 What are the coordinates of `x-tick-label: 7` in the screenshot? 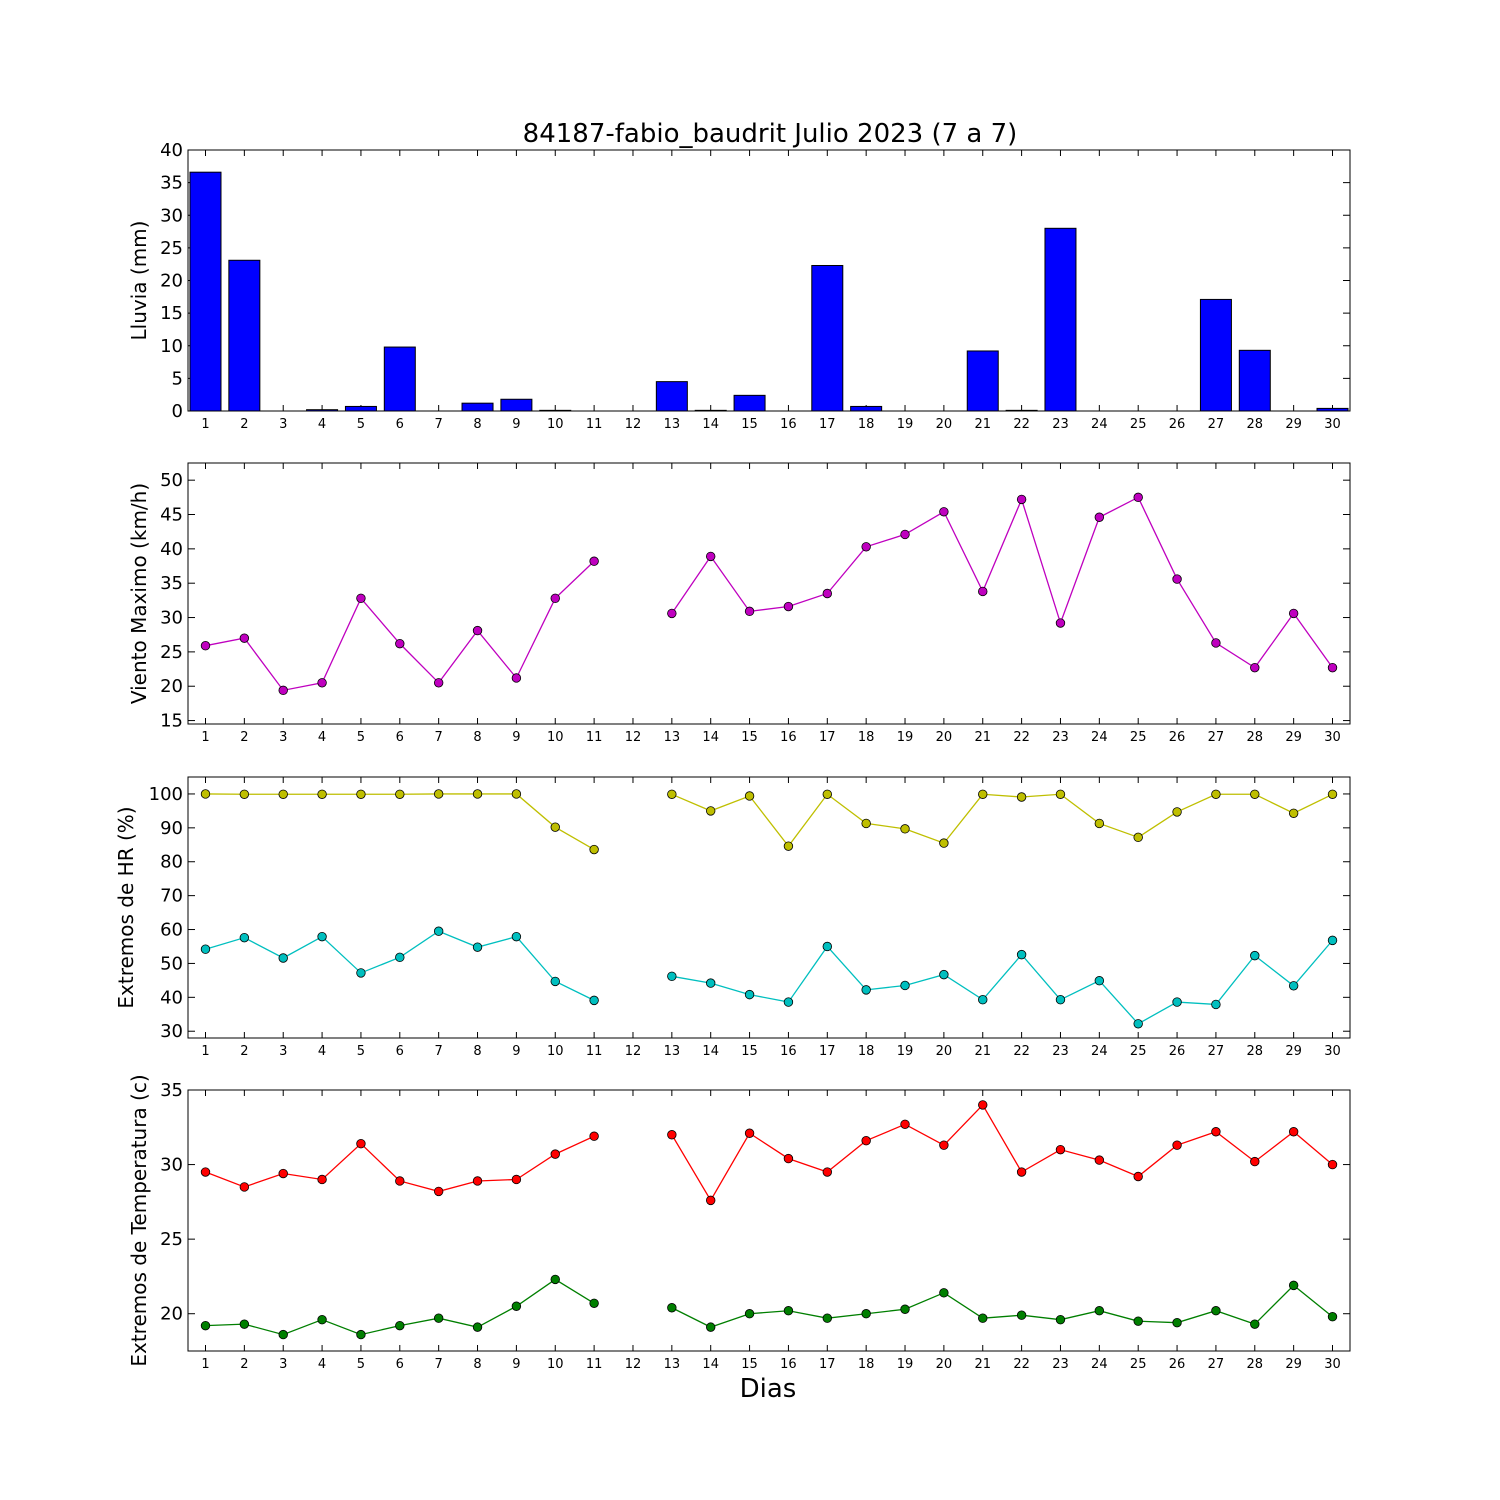 It's located at (439, 737).